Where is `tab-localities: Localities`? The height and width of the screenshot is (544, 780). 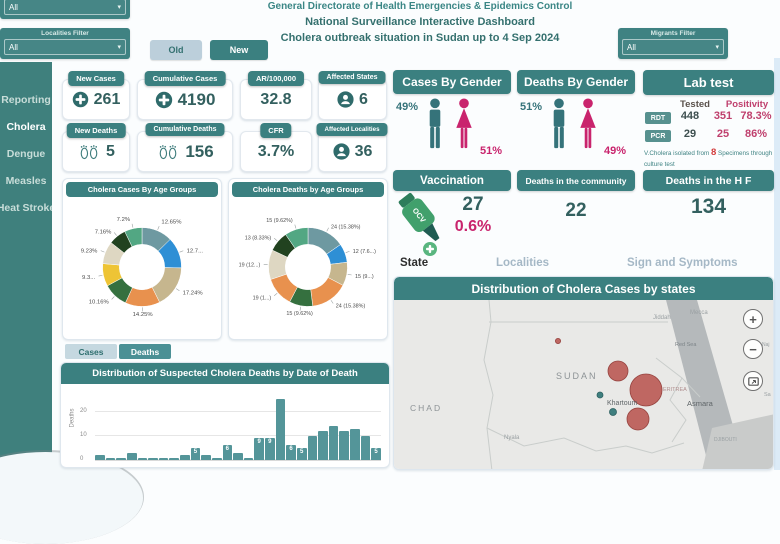
tab-localities: Localities is located at coordinates (522, 263).